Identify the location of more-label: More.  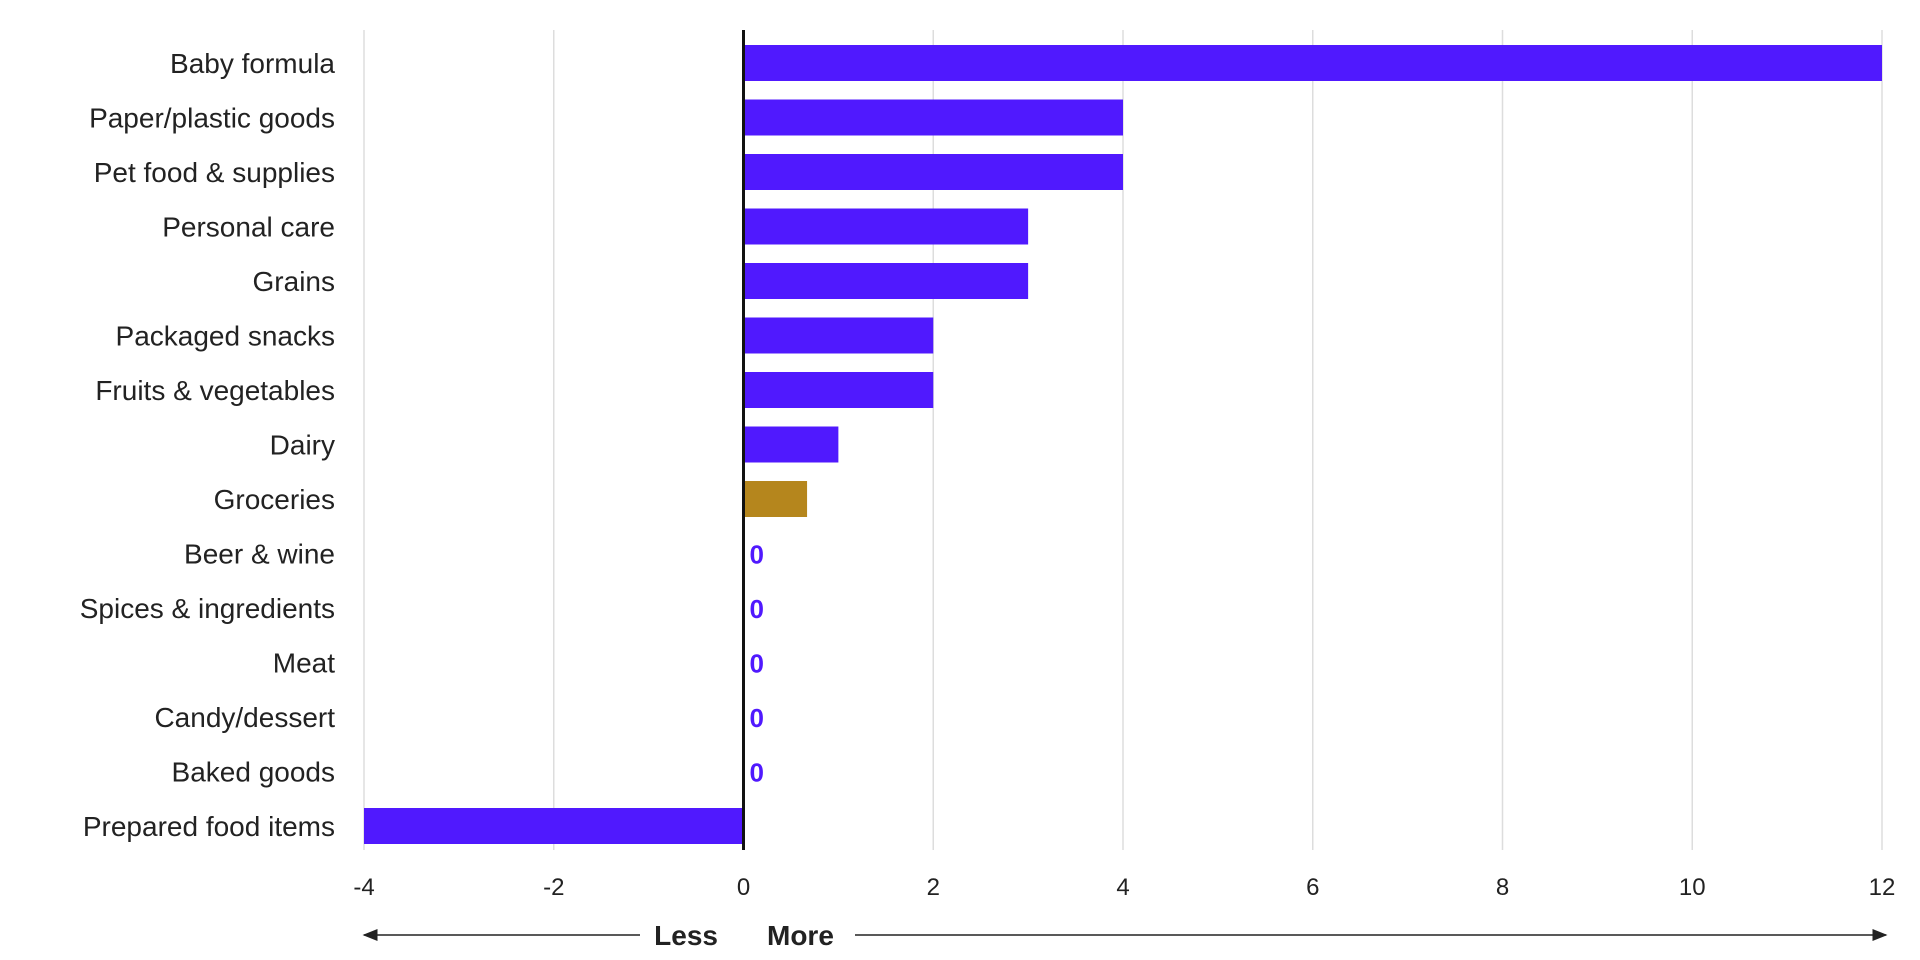
(800, 935).